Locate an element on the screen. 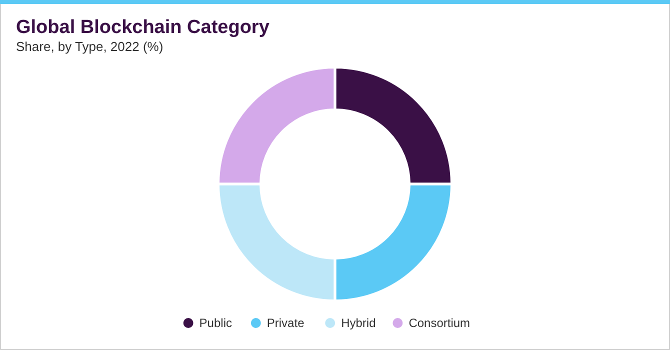 Image resolution: width=670 pixels, height=350 pixels. chart-title: Global Blockchain Category is located at coordinates (143, 27).